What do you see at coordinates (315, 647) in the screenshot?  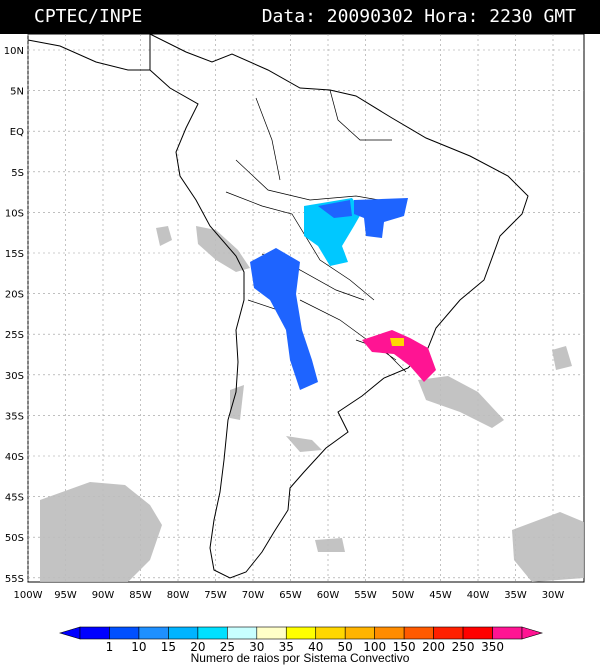 I see `colorbar-level-label: 40` at bounding box center [315, 647].